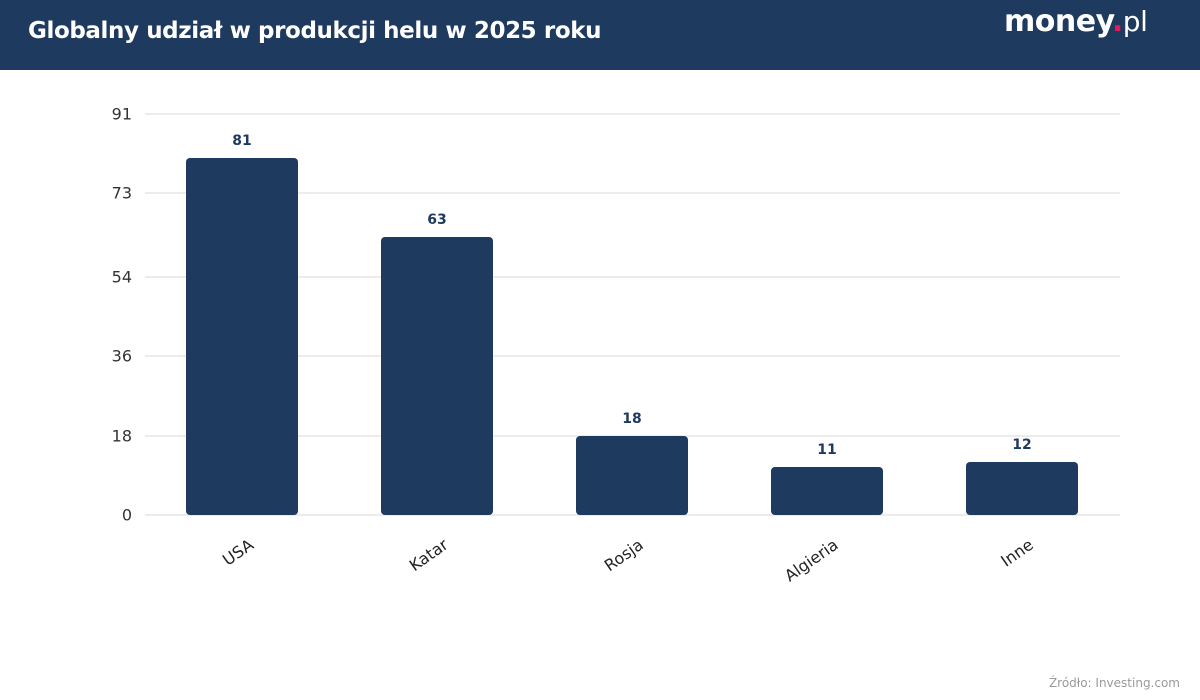 The image size is (1200, 700). What do you see at coordinates (632, 418) in the screenshot?
I see `bar-value-label: 18` at bounding box center [632, 418].